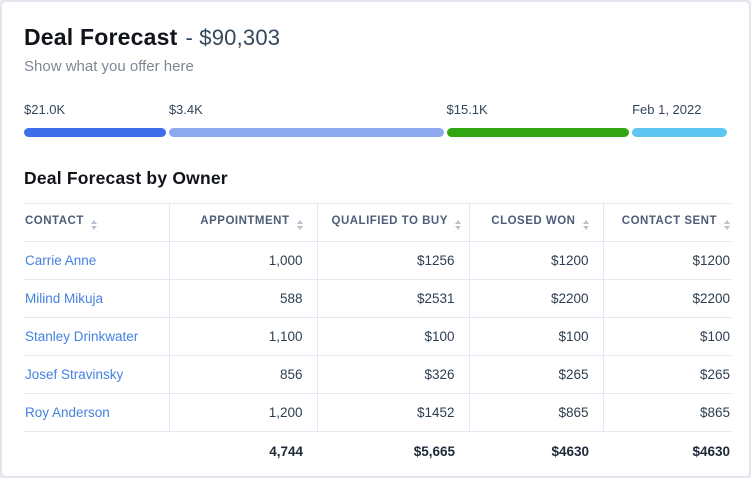 Image resolution: width=751 pixels, height=478 pixels. What do you see at coordinates (669, 221) in the screenshot?
I see `column-header-label: CONTACT SENT` at bounding box center [669, 221].